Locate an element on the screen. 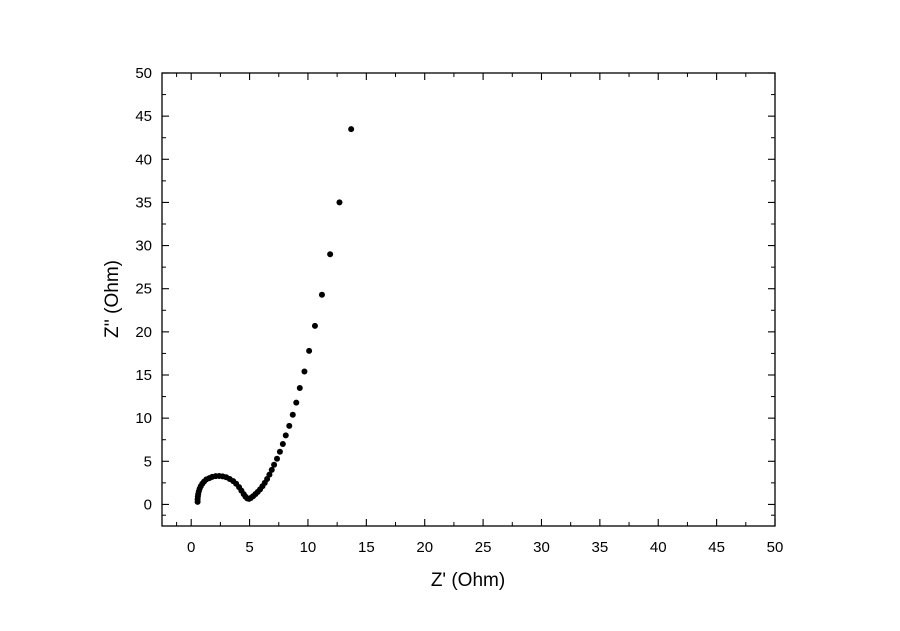  y-tick-label: 15 is located at coordinates (143, 375).